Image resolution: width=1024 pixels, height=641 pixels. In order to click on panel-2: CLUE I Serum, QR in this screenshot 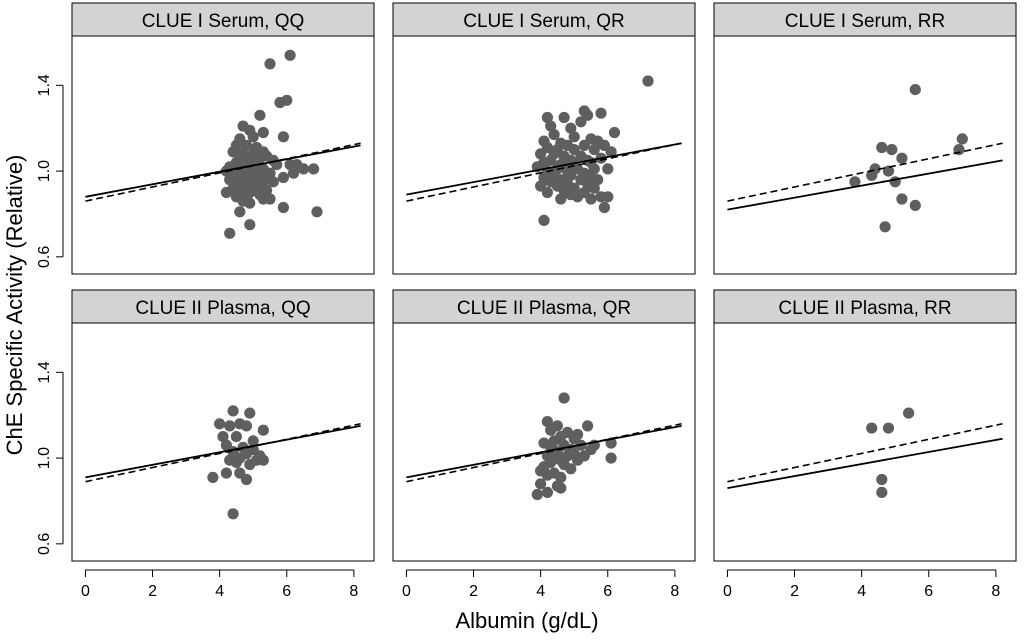, I will do `click(544, 138)`.